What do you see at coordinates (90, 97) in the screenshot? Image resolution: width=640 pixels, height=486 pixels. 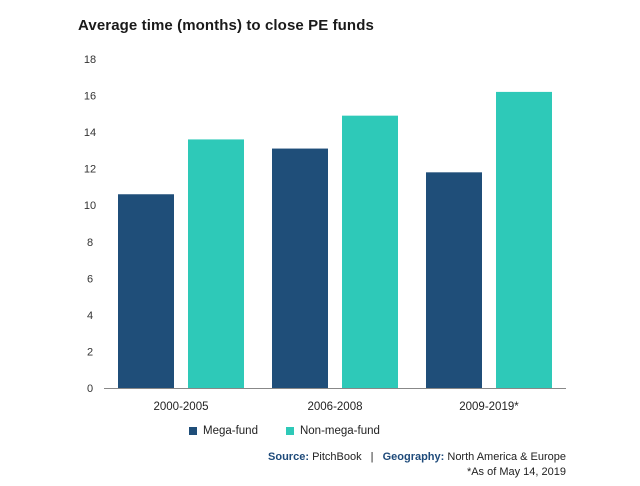 I see `y-tick-label-8: 16` at bounding box center [90, 97].